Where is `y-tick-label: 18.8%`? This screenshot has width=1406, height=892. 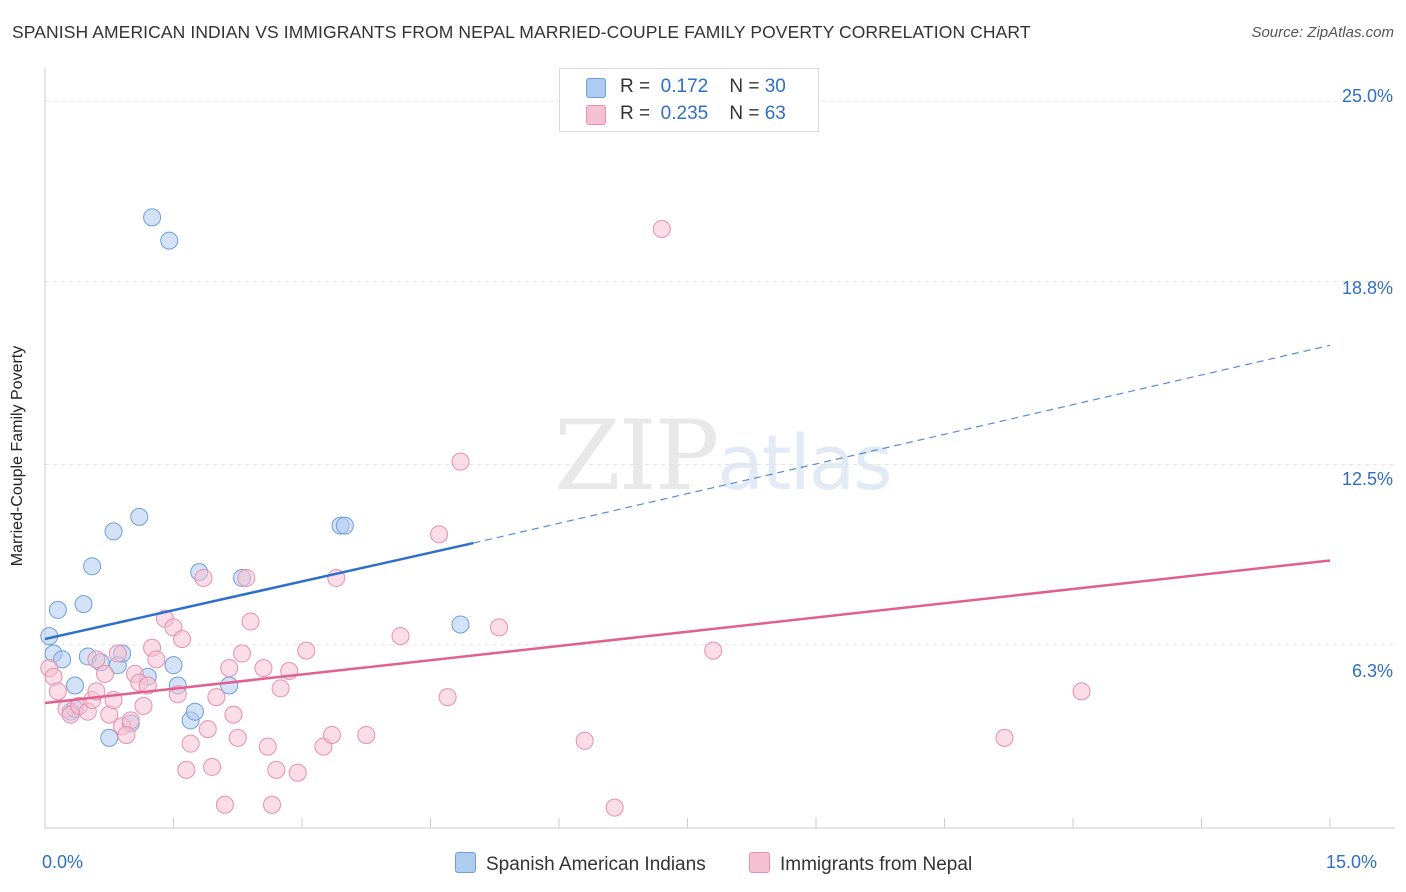
y-tick-label: 18.8% is located at coordinates (1367, 288).